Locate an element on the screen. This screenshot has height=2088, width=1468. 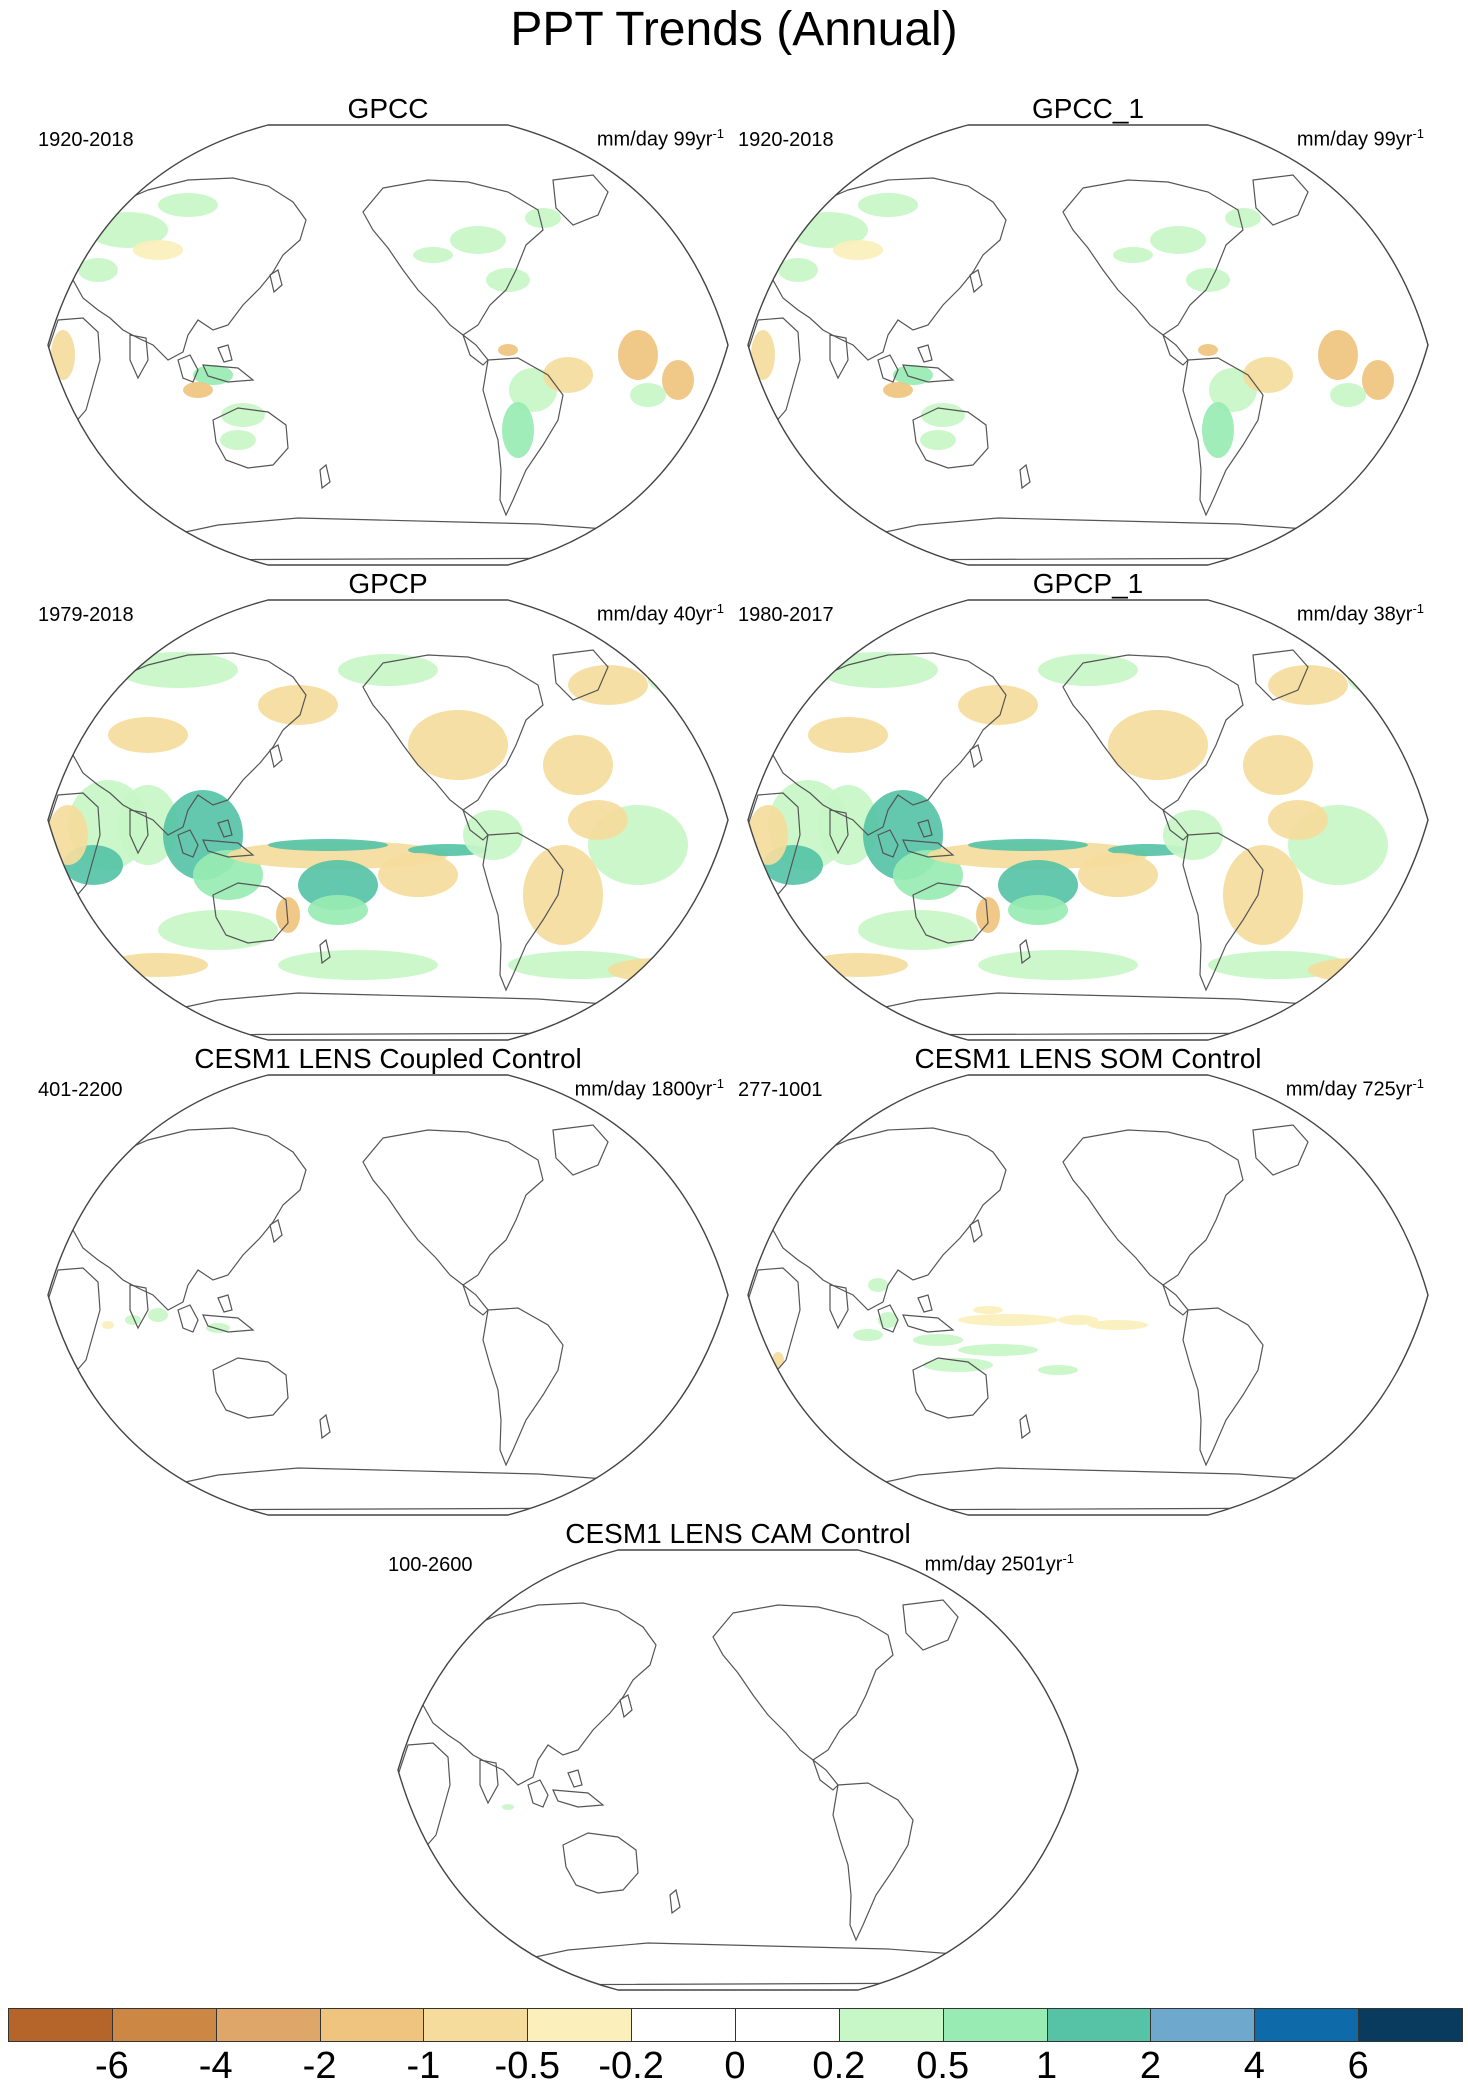
colorbar is located at coordinates (735, 2027).